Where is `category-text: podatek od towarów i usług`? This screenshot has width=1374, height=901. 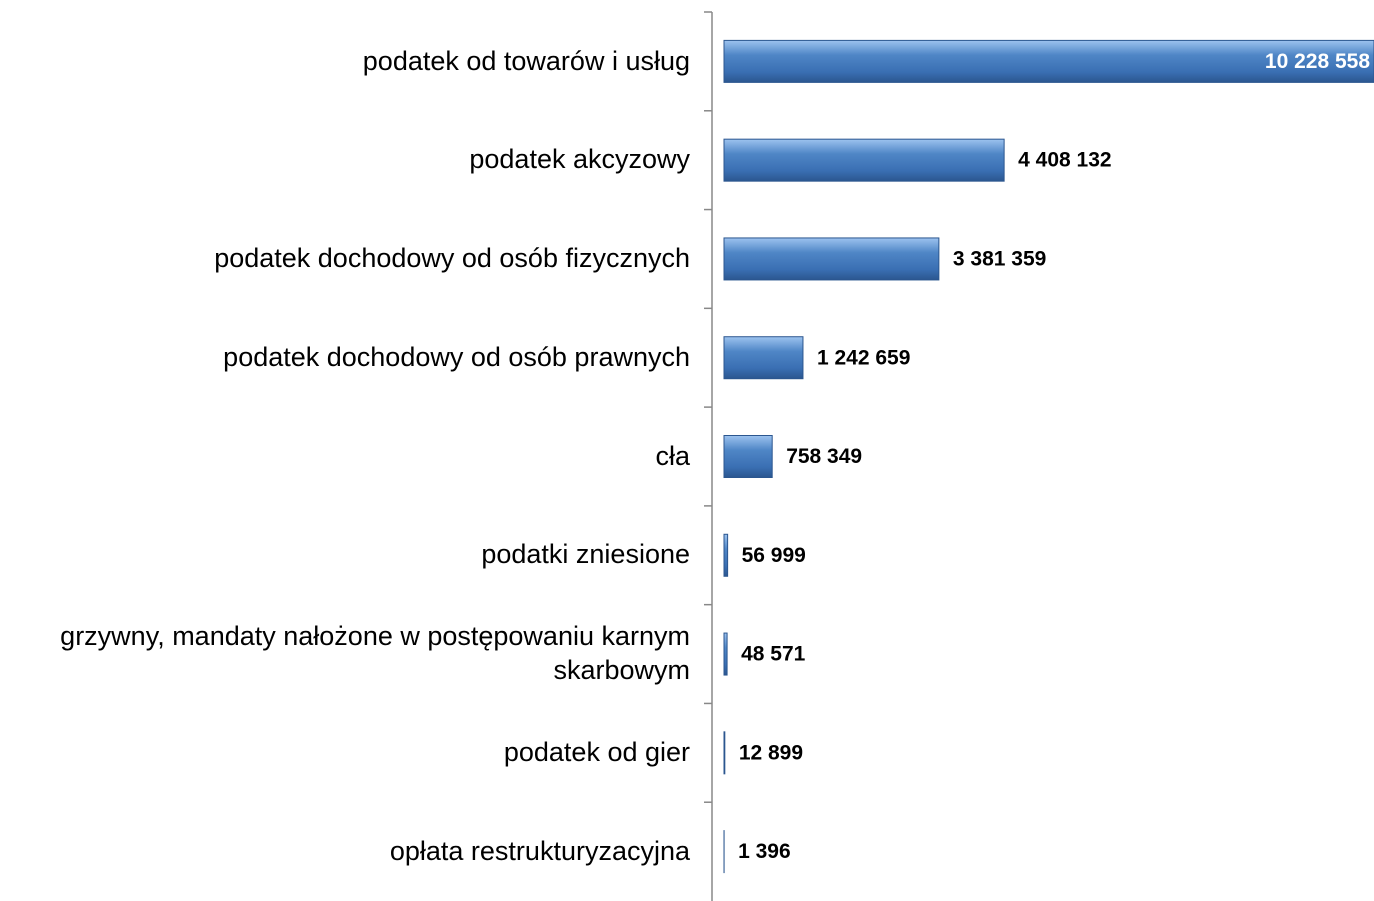
category-text: podatek od towarów i usług is located at coordinates (526, 60).